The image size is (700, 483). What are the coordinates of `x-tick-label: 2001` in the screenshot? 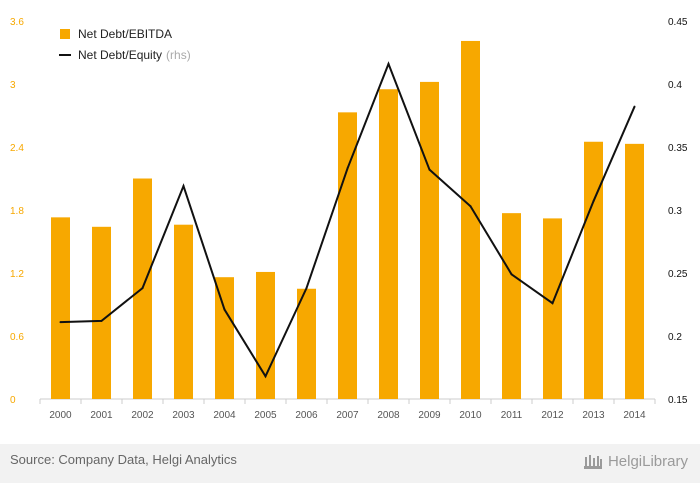 It's located at (101, 415).